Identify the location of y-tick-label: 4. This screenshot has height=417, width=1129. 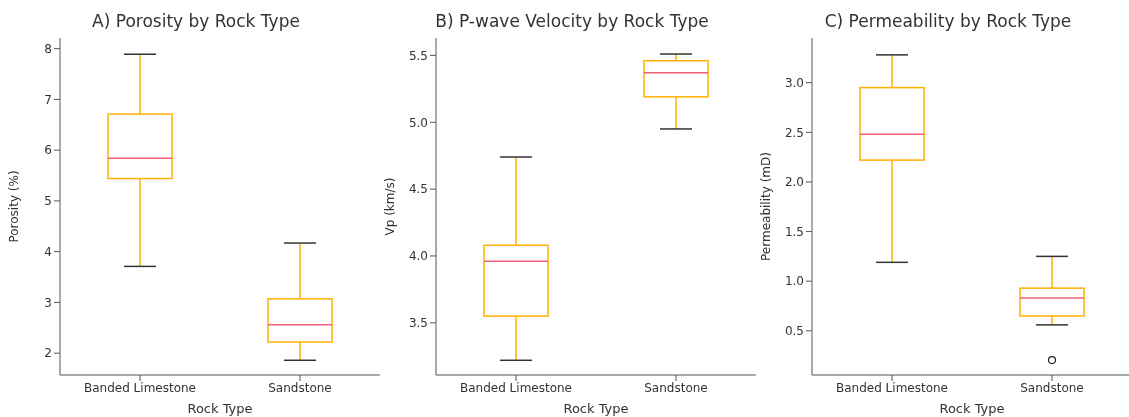
(48, 251).